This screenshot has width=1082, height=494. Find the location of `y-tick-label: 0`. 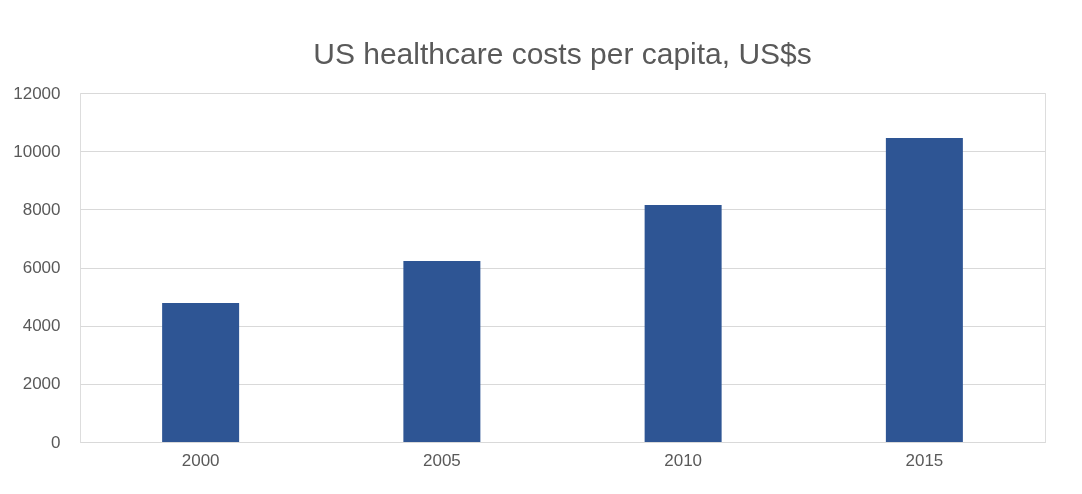

y-tick-label: 0 is located at coordinates (56, 442).